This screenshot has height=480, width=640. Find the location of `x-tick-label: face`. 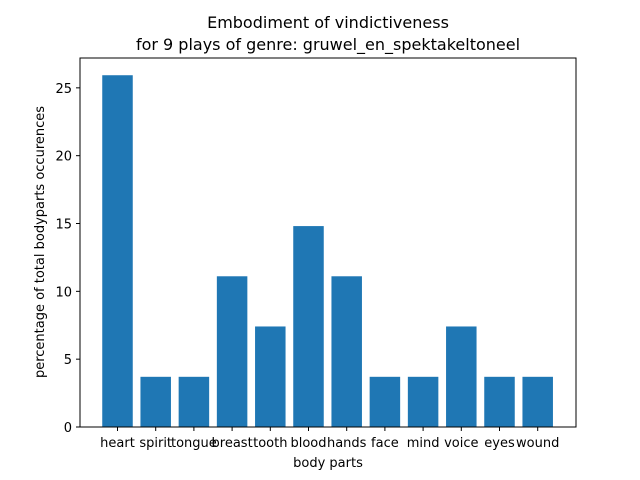

x-tick-label: face is located at coordinates (385, 443).